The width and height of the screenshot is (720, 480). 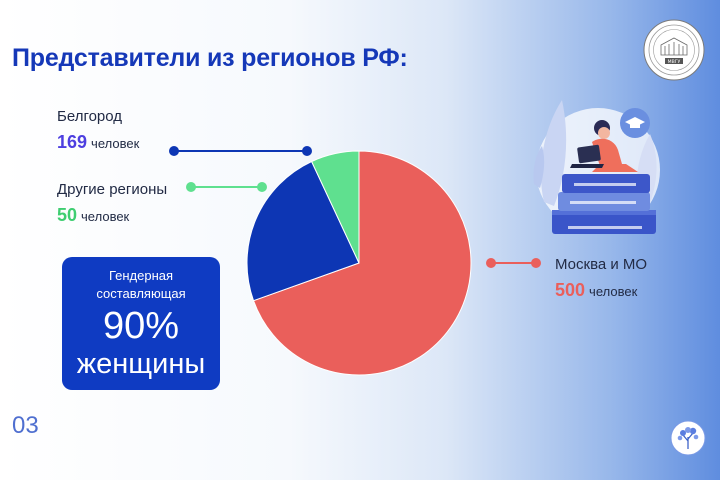 I want to click on student-illustration, so click(x=596, y=167).